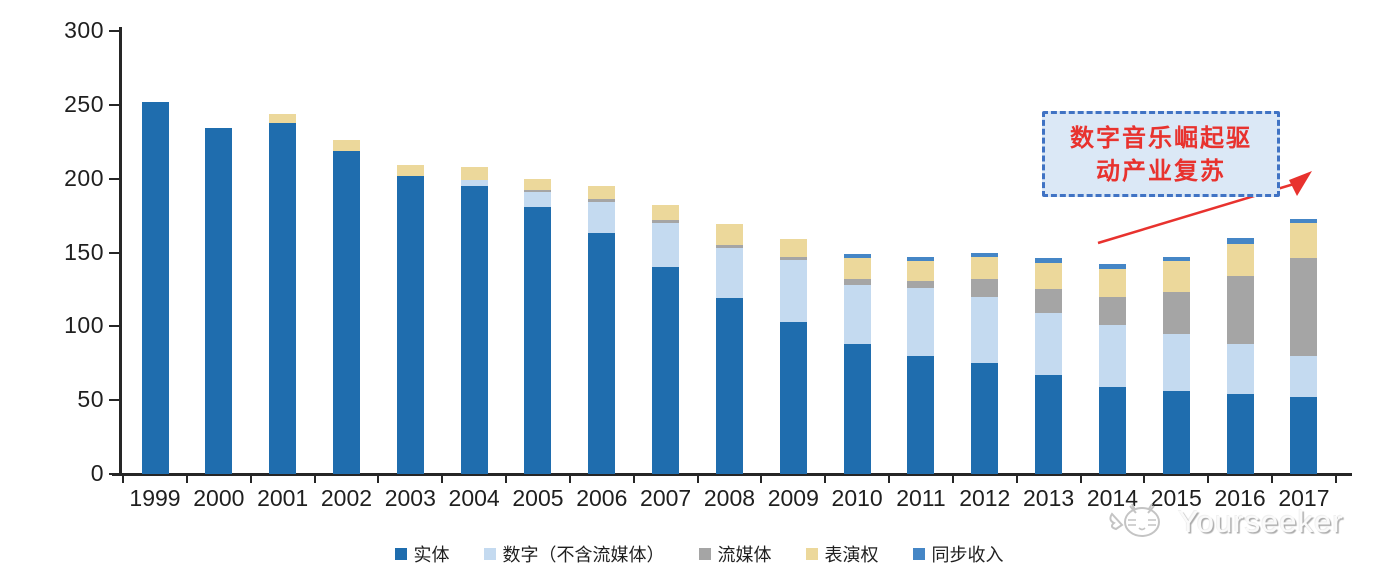 The height and width of the screenshot is (582, 1398). Describe the element at coordinates (1049, 301) in the screenshot. I see `bar-segment-streaming-2013` at that location.